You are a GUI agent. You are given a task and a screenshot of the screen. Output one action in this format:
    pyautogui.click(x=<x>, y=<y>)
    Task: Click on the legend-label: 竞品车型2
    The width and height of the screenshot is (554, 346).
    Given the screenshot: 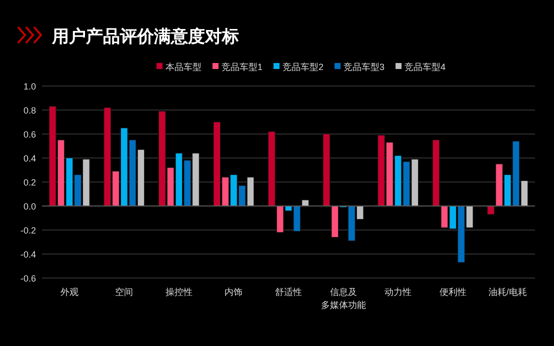 What is the action you would take?
    pyautogui.click(x=303, y=67)
    